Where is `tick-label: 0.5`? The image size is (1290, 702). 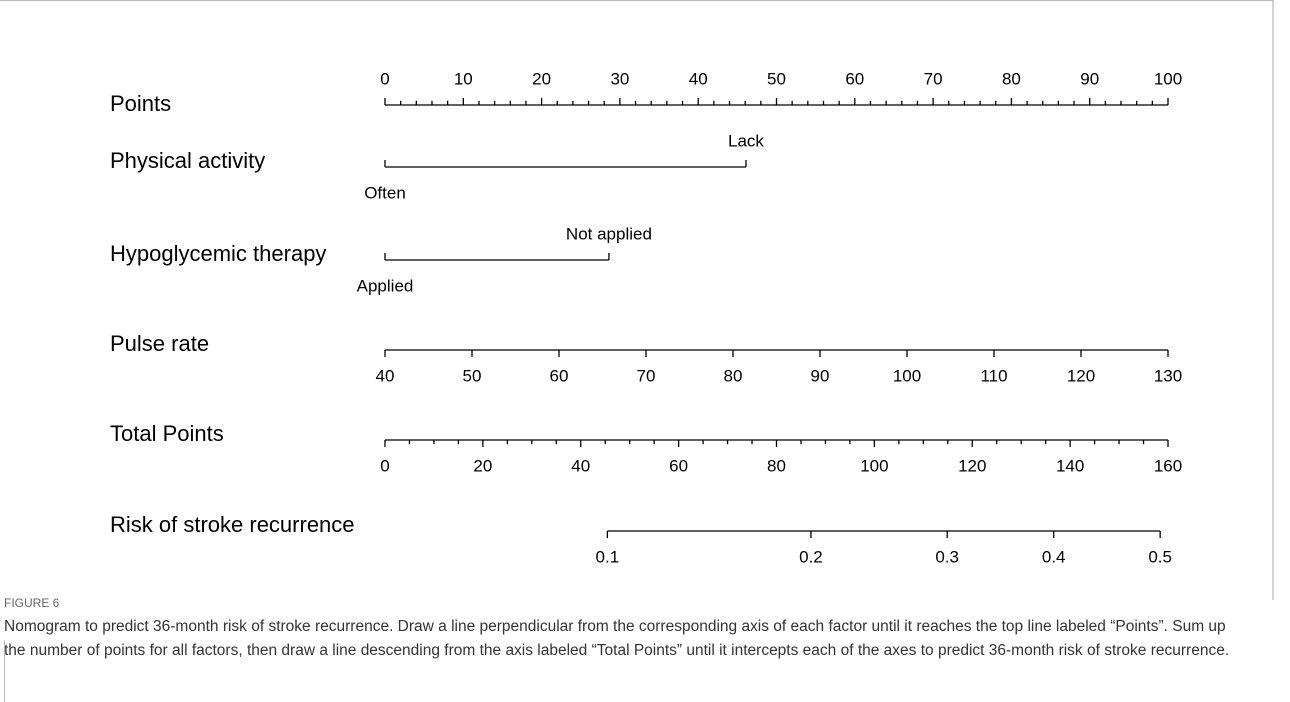 tick-label: 0.5 is located at coordinates (1160, 556).